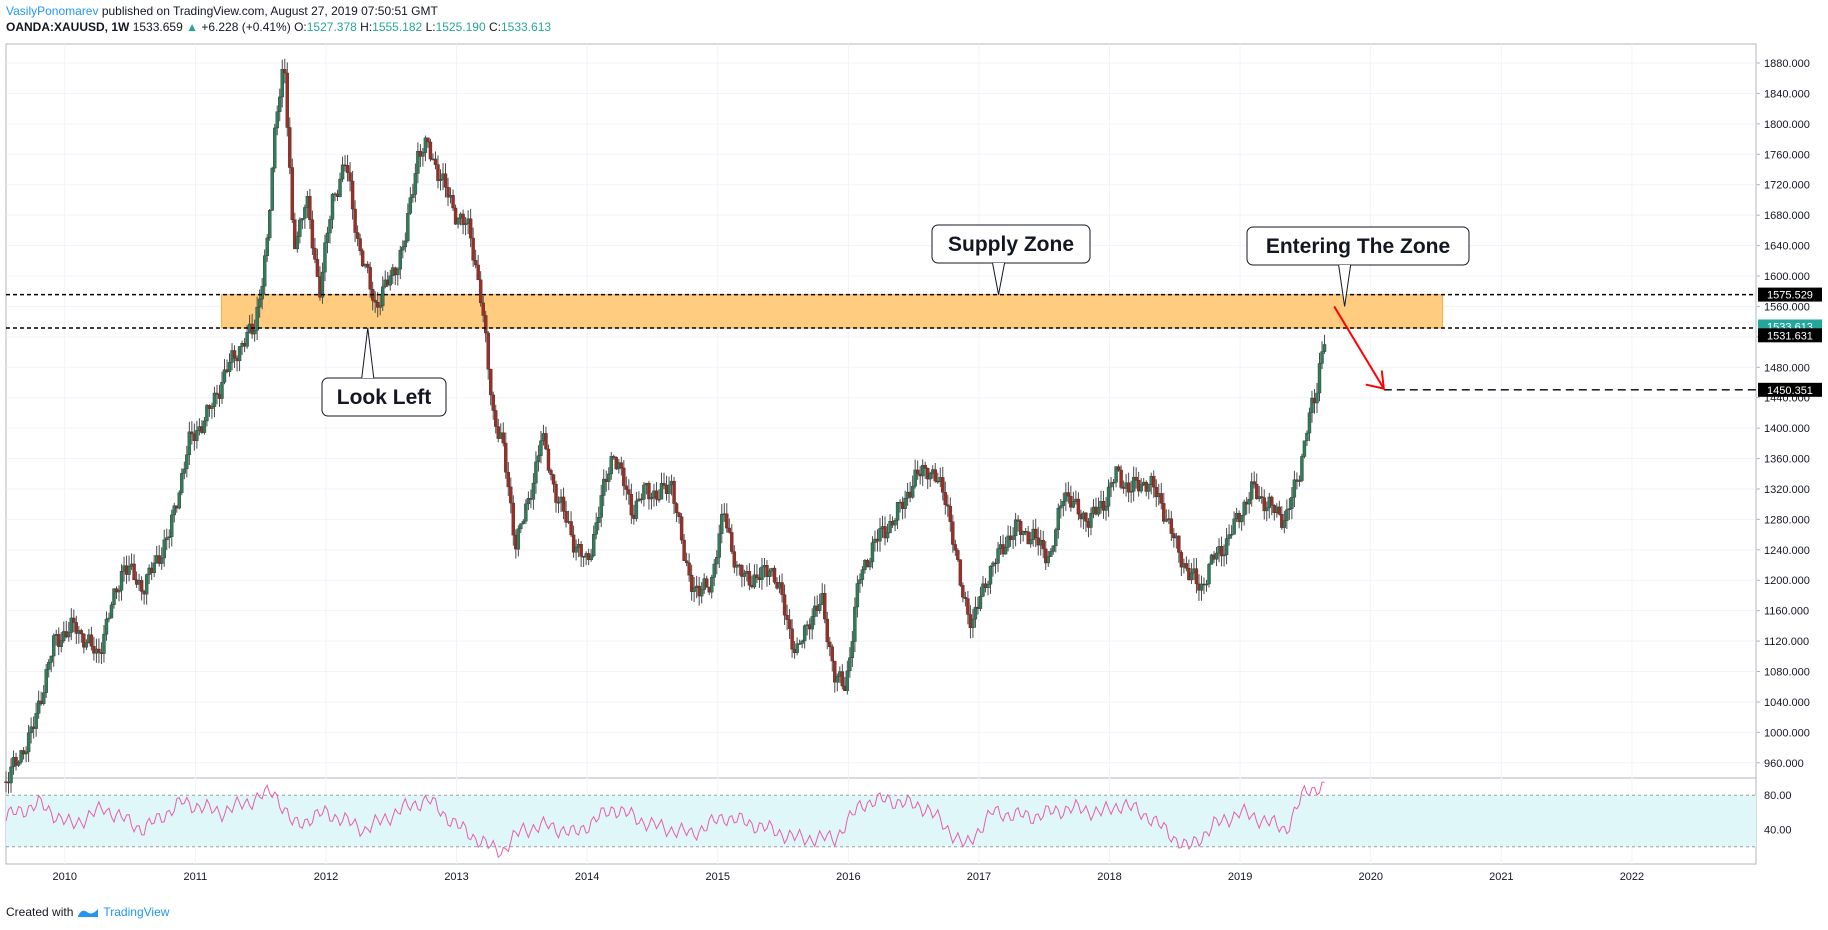  Describe the element at coordinates (1787, 94) in the screenshot. I see `y-tick-label: 1840.000` at that location.